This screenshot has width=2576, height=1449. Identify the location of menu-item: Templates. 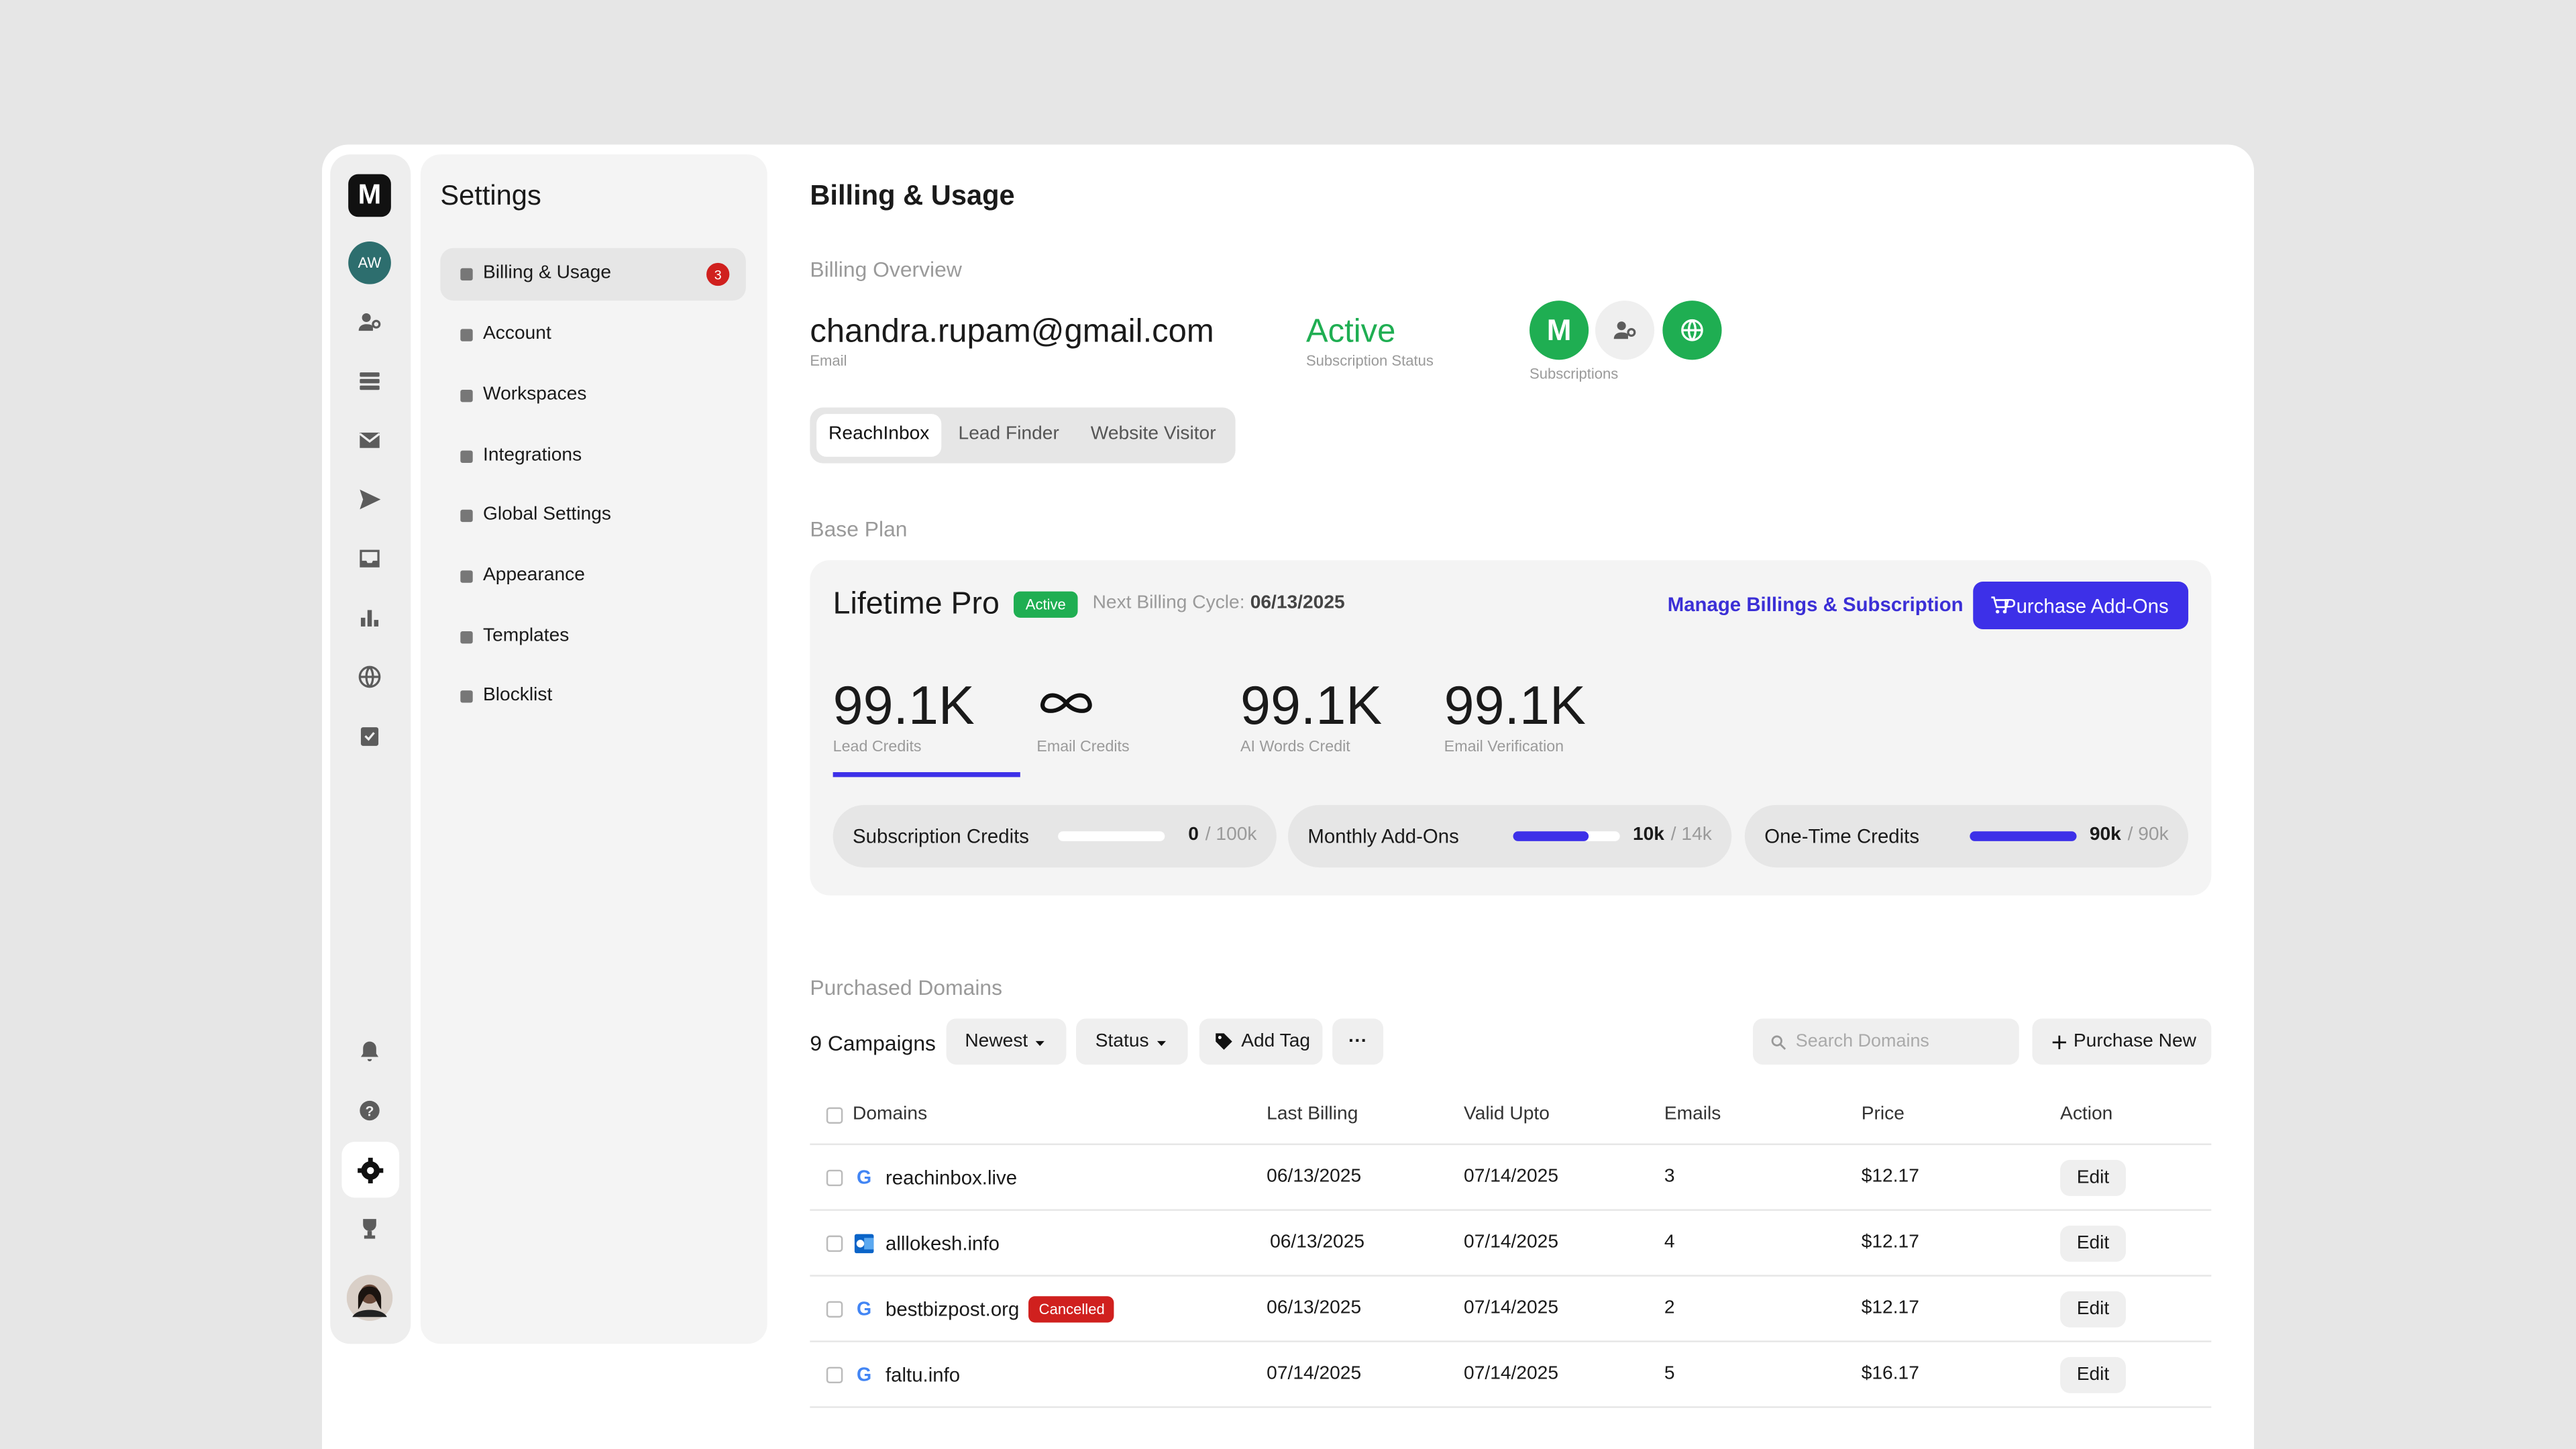
(526, 636).